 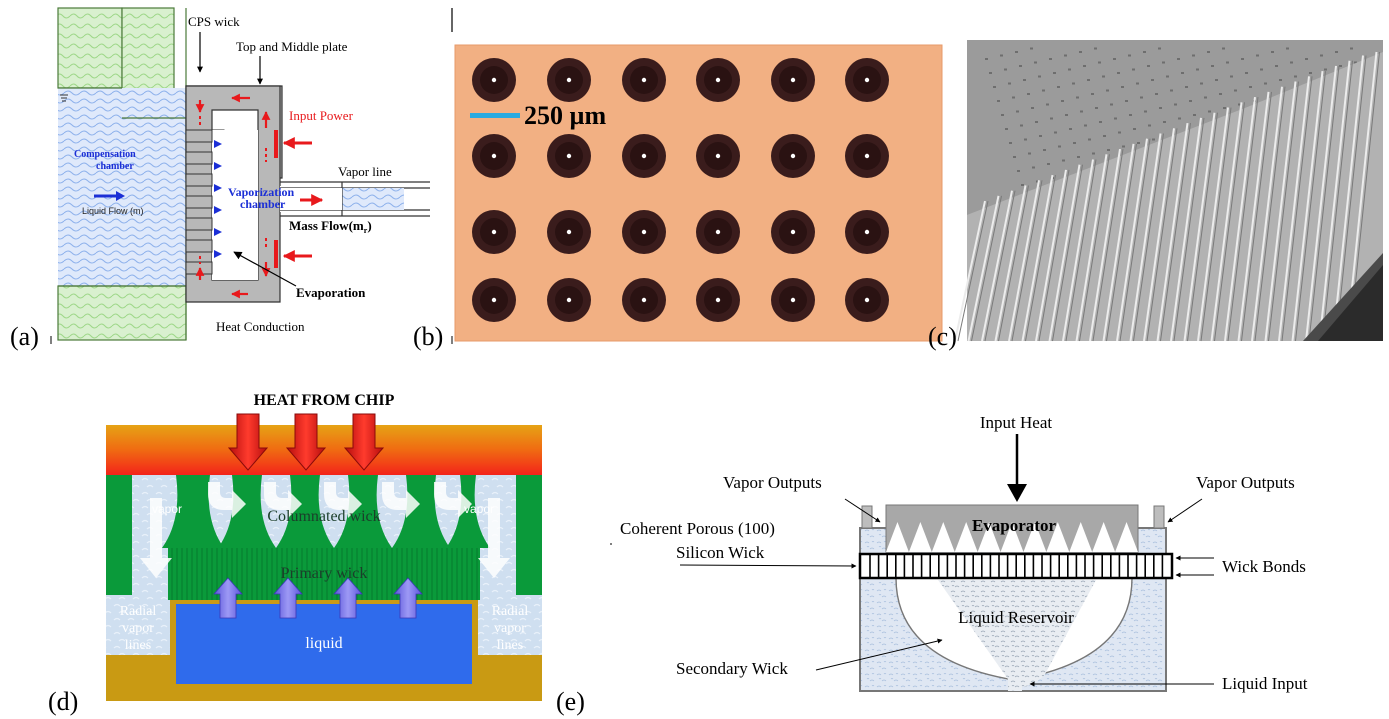 I want to click on a-panel-tag: (a), so click(x=24, y=336).